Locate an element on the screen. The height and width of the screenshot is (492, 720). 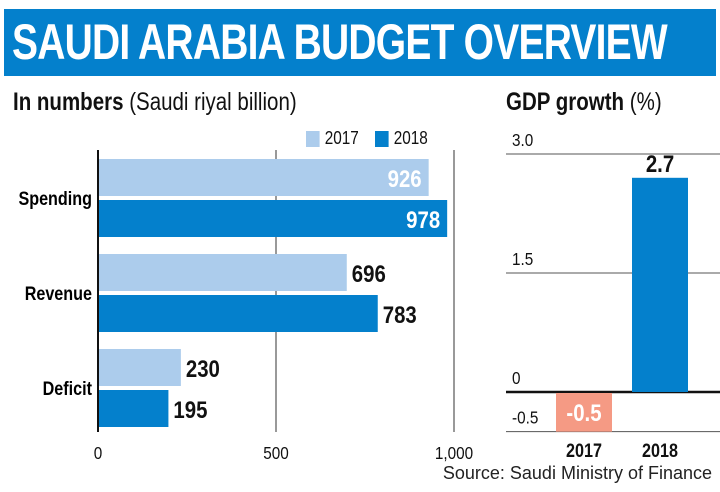
legend-label-2018: 2018 is located at coordinates (410, 138).